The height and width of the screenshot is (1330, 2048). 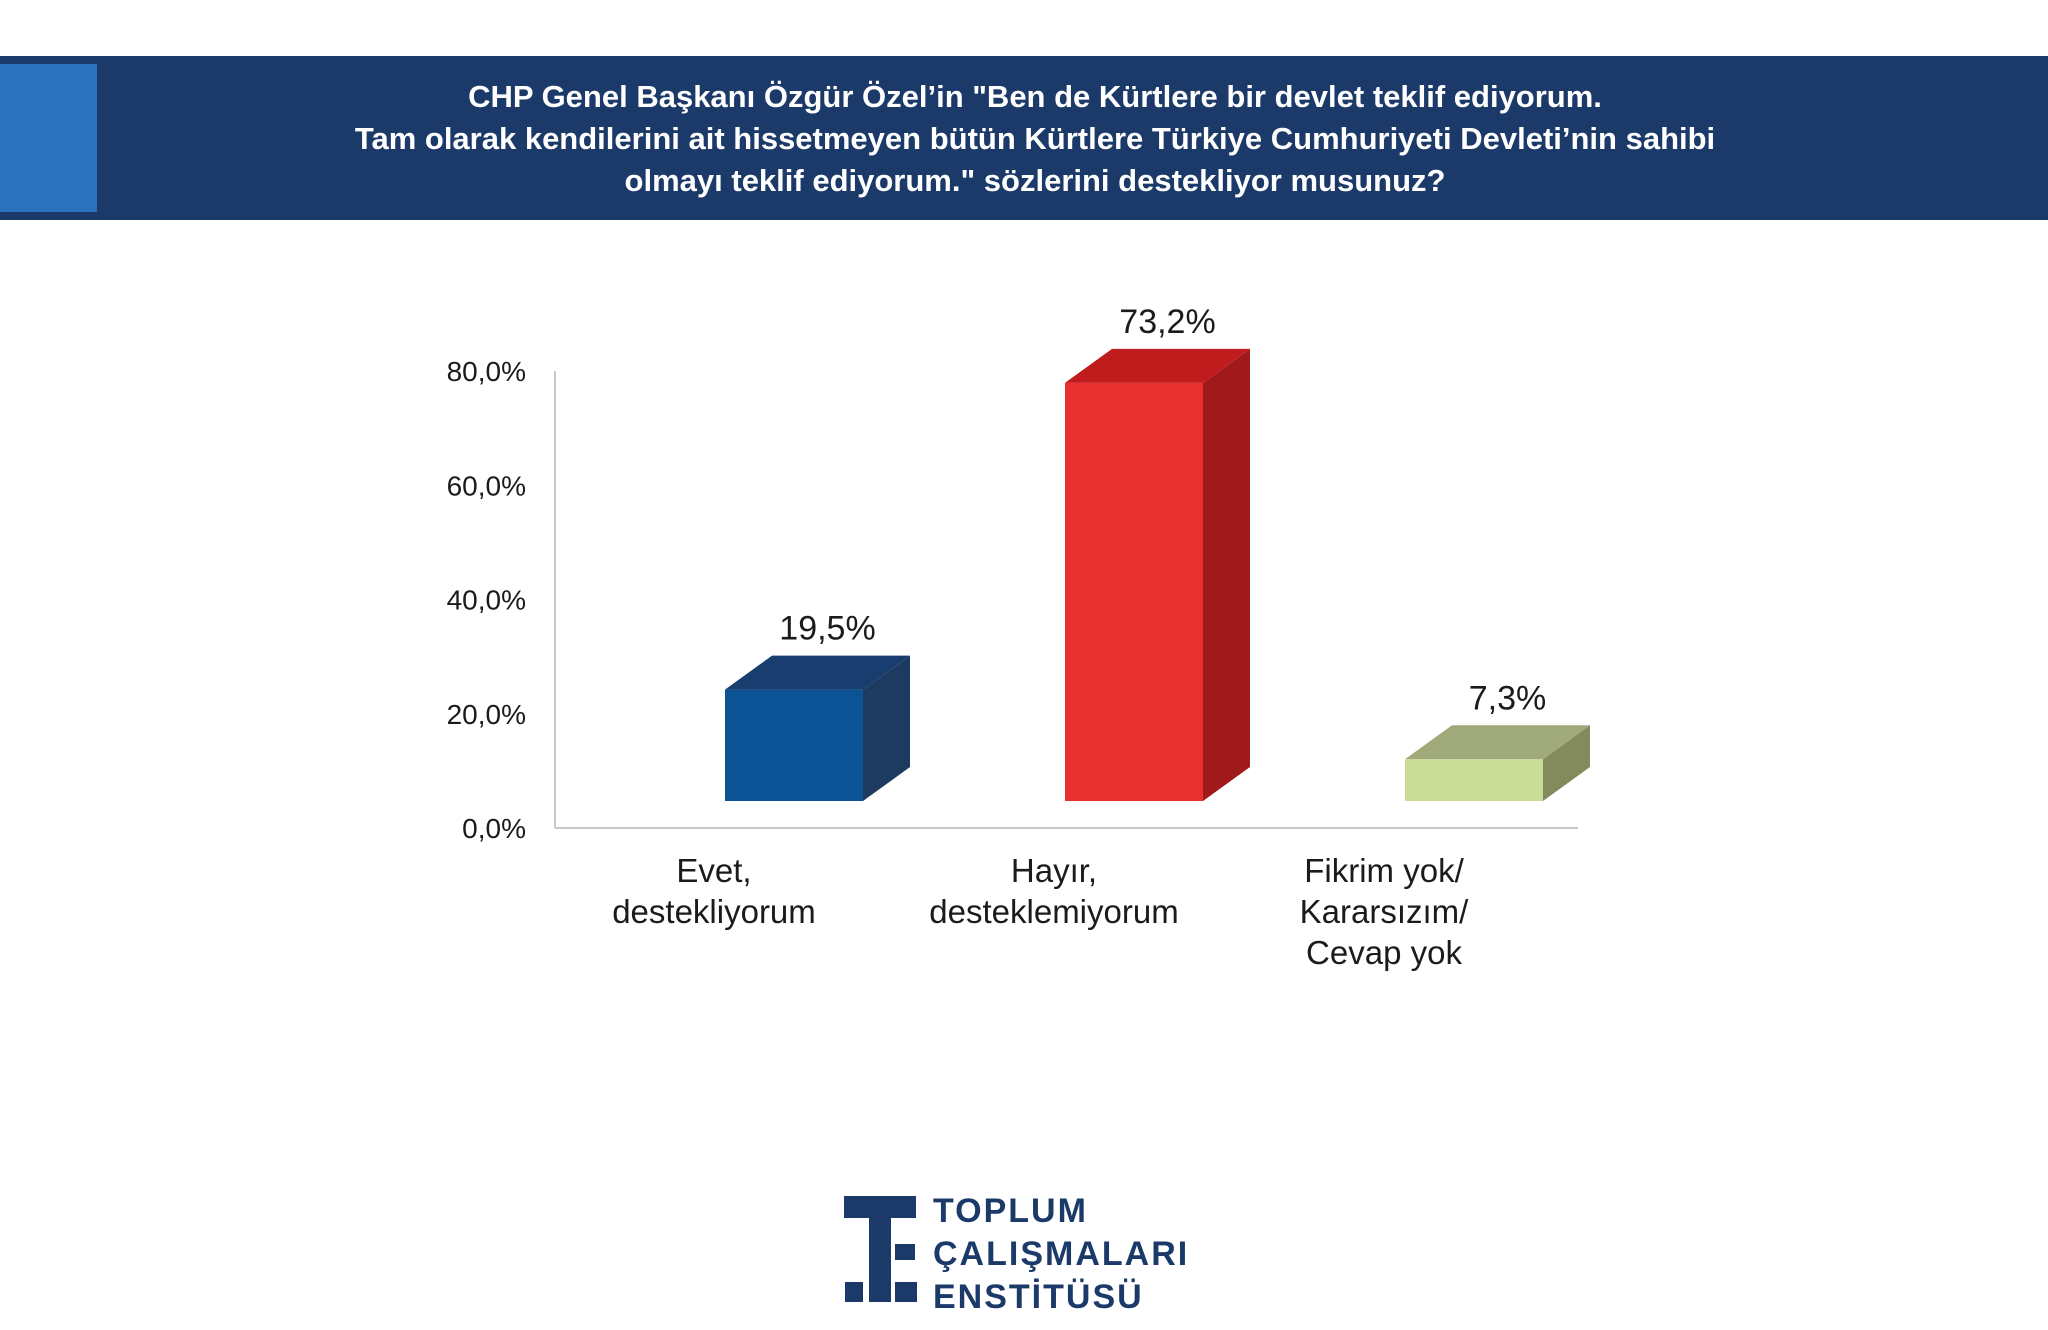 What do you see at coordinates (48, 138) in the screenshot?
I see `header-accent-block` at bounding box center [48, 138].